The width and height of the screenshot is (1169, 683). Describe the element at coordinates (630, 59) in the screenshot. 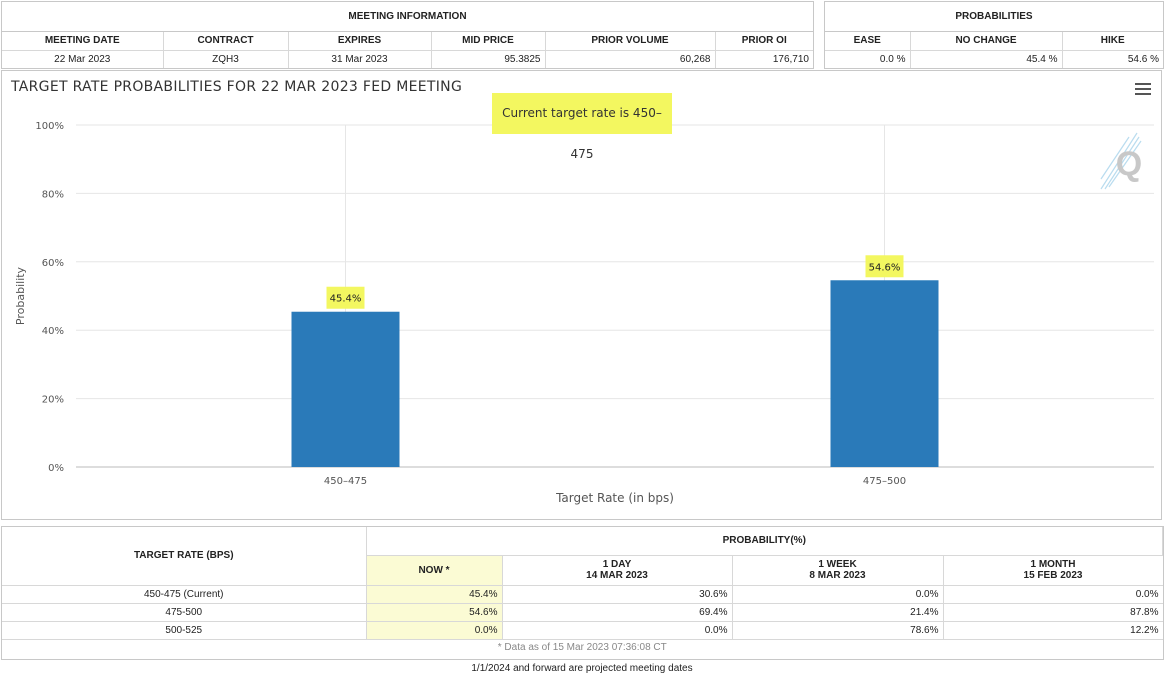

I see `prior-volume-value: 60,268` at that location.